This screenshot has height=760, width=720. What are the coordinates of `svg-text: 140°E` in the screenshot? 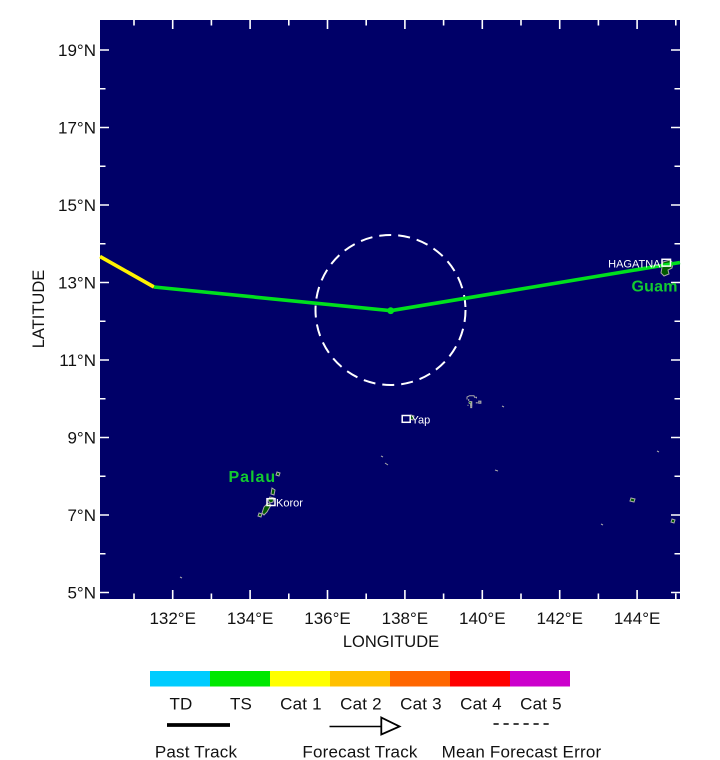 It's located at (482, 618).